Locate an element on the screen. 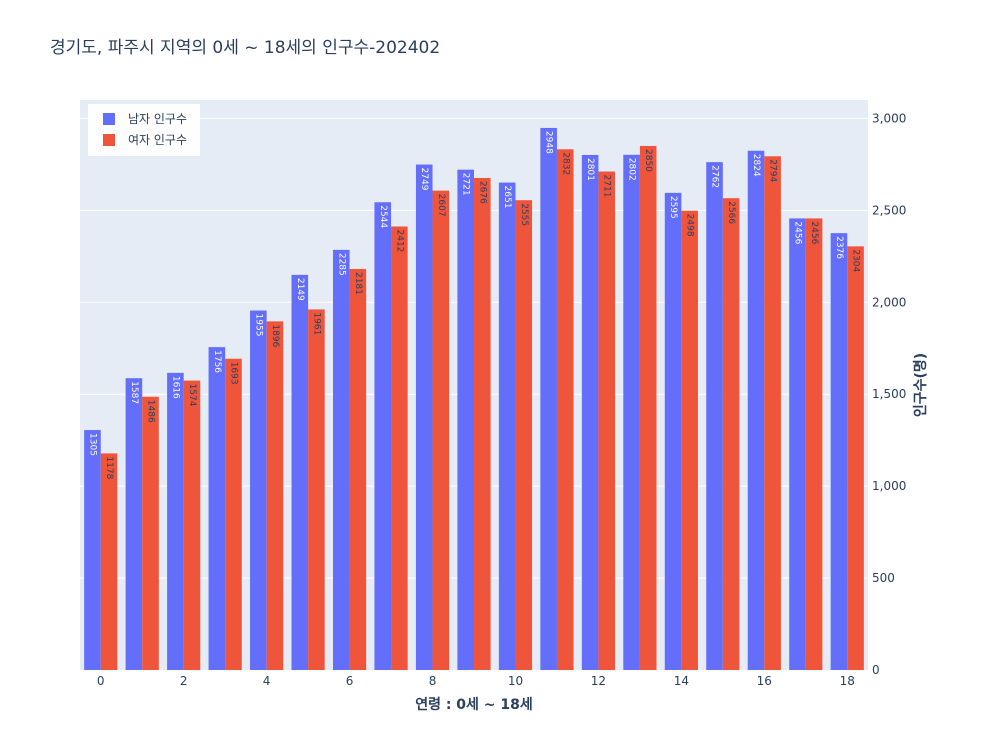  x-tick-label: 16 is located at coordinates (764, 681).